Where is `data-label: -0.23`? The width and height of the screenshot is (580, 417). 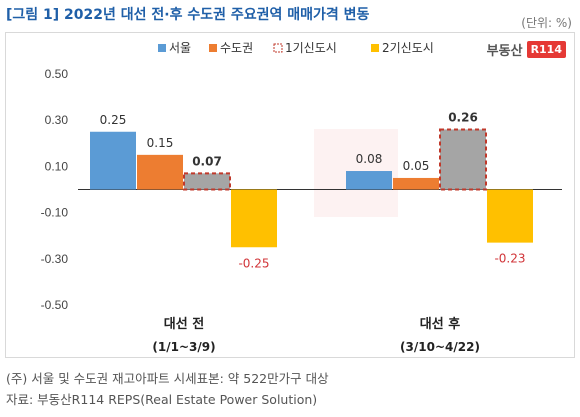
data-label: -0.23 is located at coordinates (509, 259).